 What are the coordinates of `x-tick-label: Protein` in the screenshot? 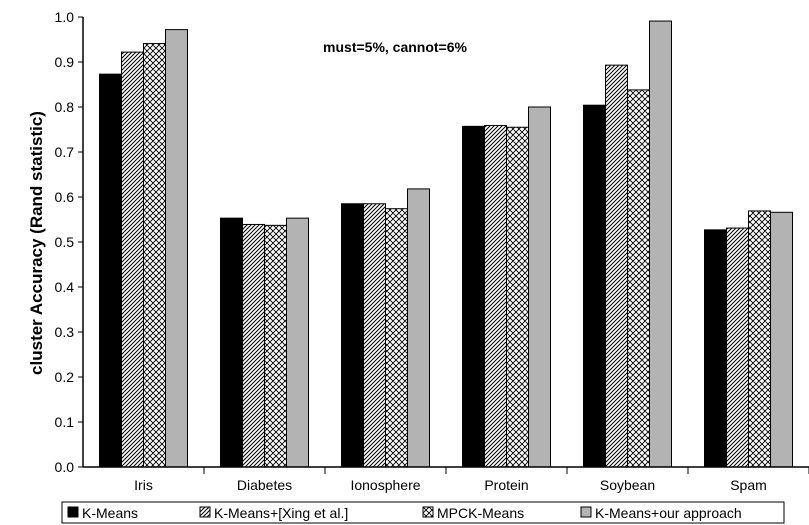 It's located at (506, 485).